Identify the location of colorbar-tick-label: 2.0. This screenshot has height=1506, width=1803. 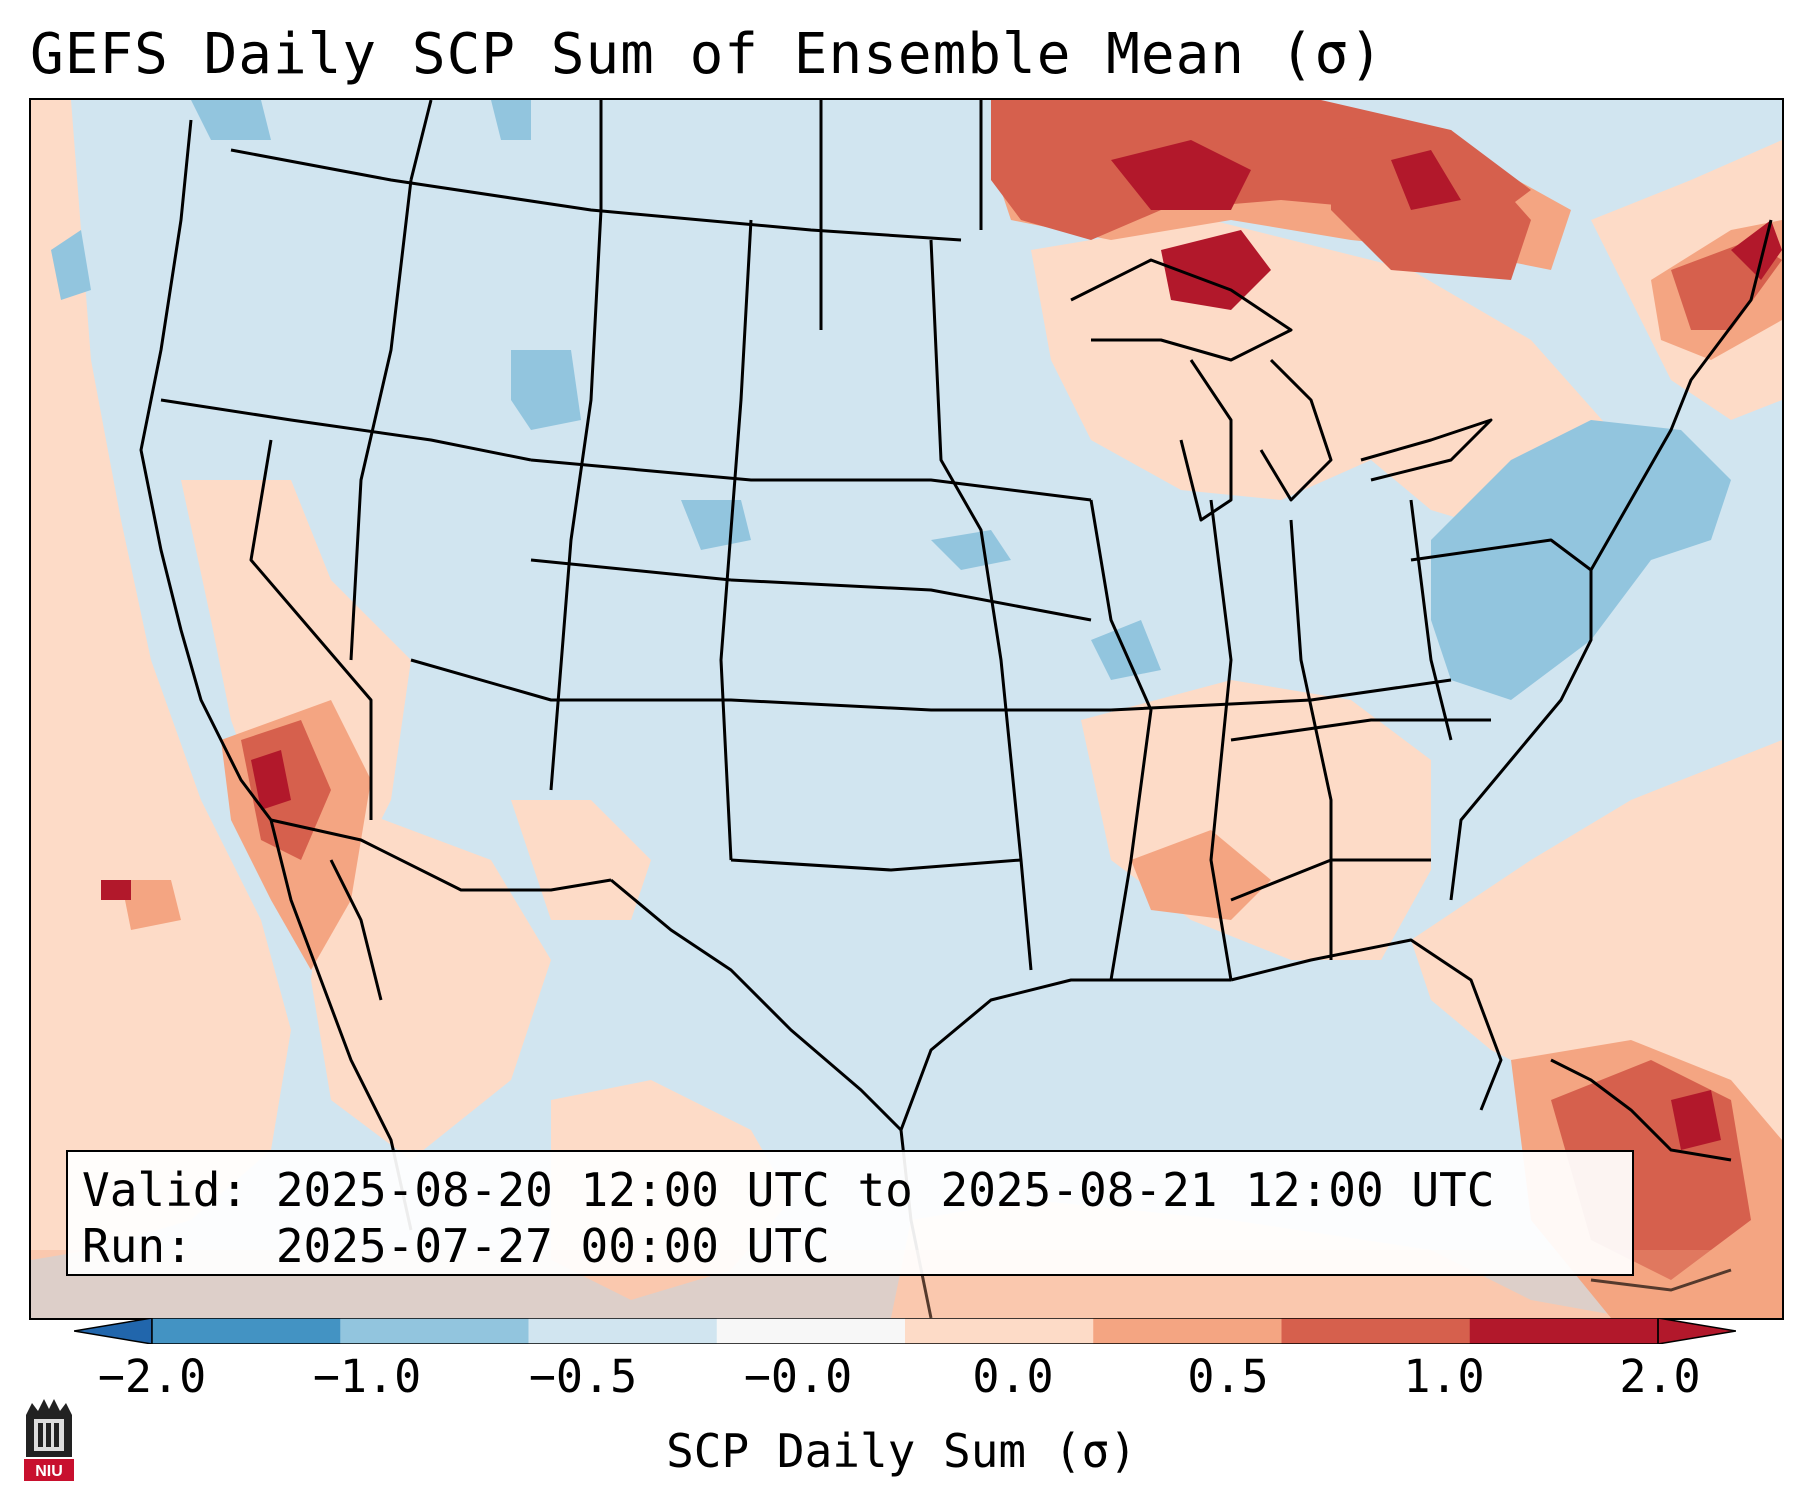
(1660, 1376).